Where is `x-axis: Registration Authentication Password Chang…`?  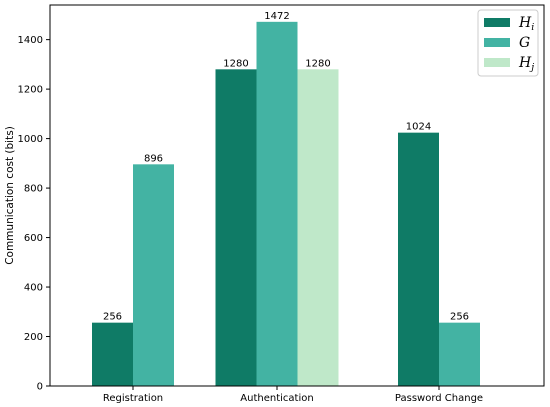 x-axis: Registration Authentication Password Chang… is located at coordinates (293, 395).